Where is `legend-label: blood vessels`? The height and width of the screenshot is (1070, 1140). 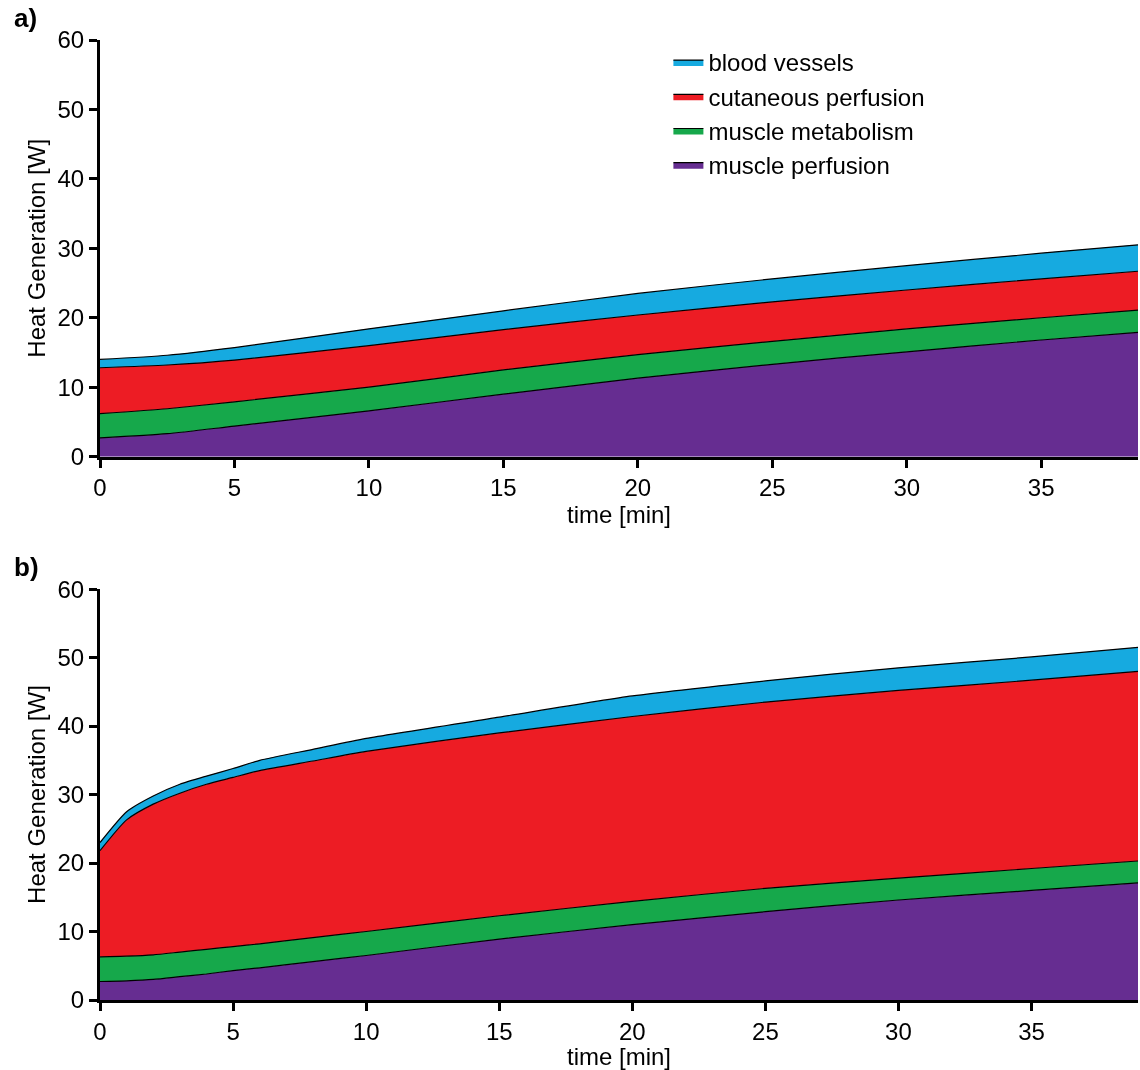 legend-label: blood vessels is located at coordinates (781, 63).